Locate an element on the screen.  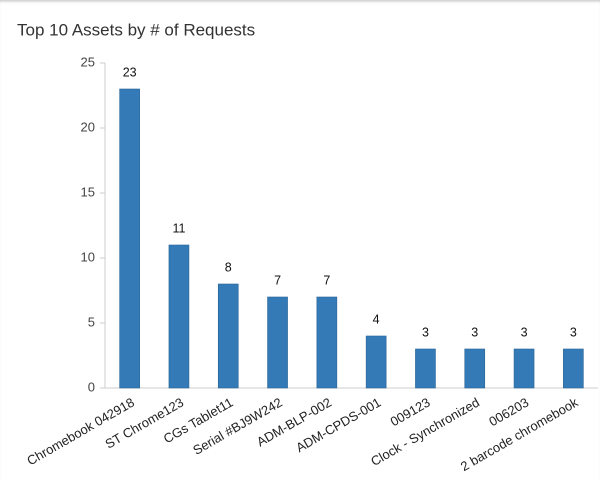
y-tick-label: 10 is located at coordinates (88, 256).